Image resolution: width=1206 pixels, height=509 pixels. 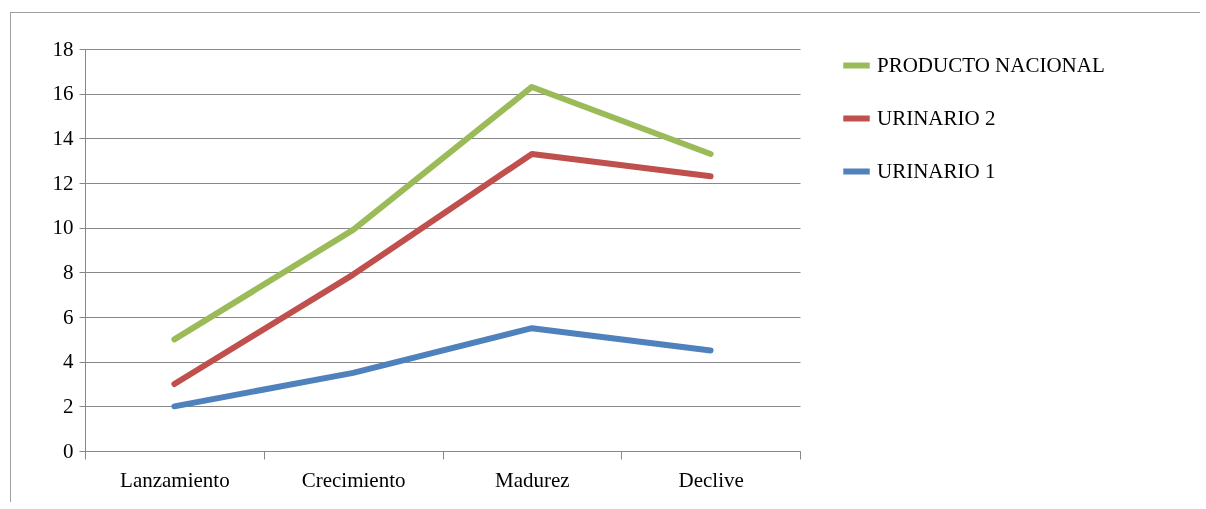 I want to click on y-tick-label: 16, so click(x=63, y=93).